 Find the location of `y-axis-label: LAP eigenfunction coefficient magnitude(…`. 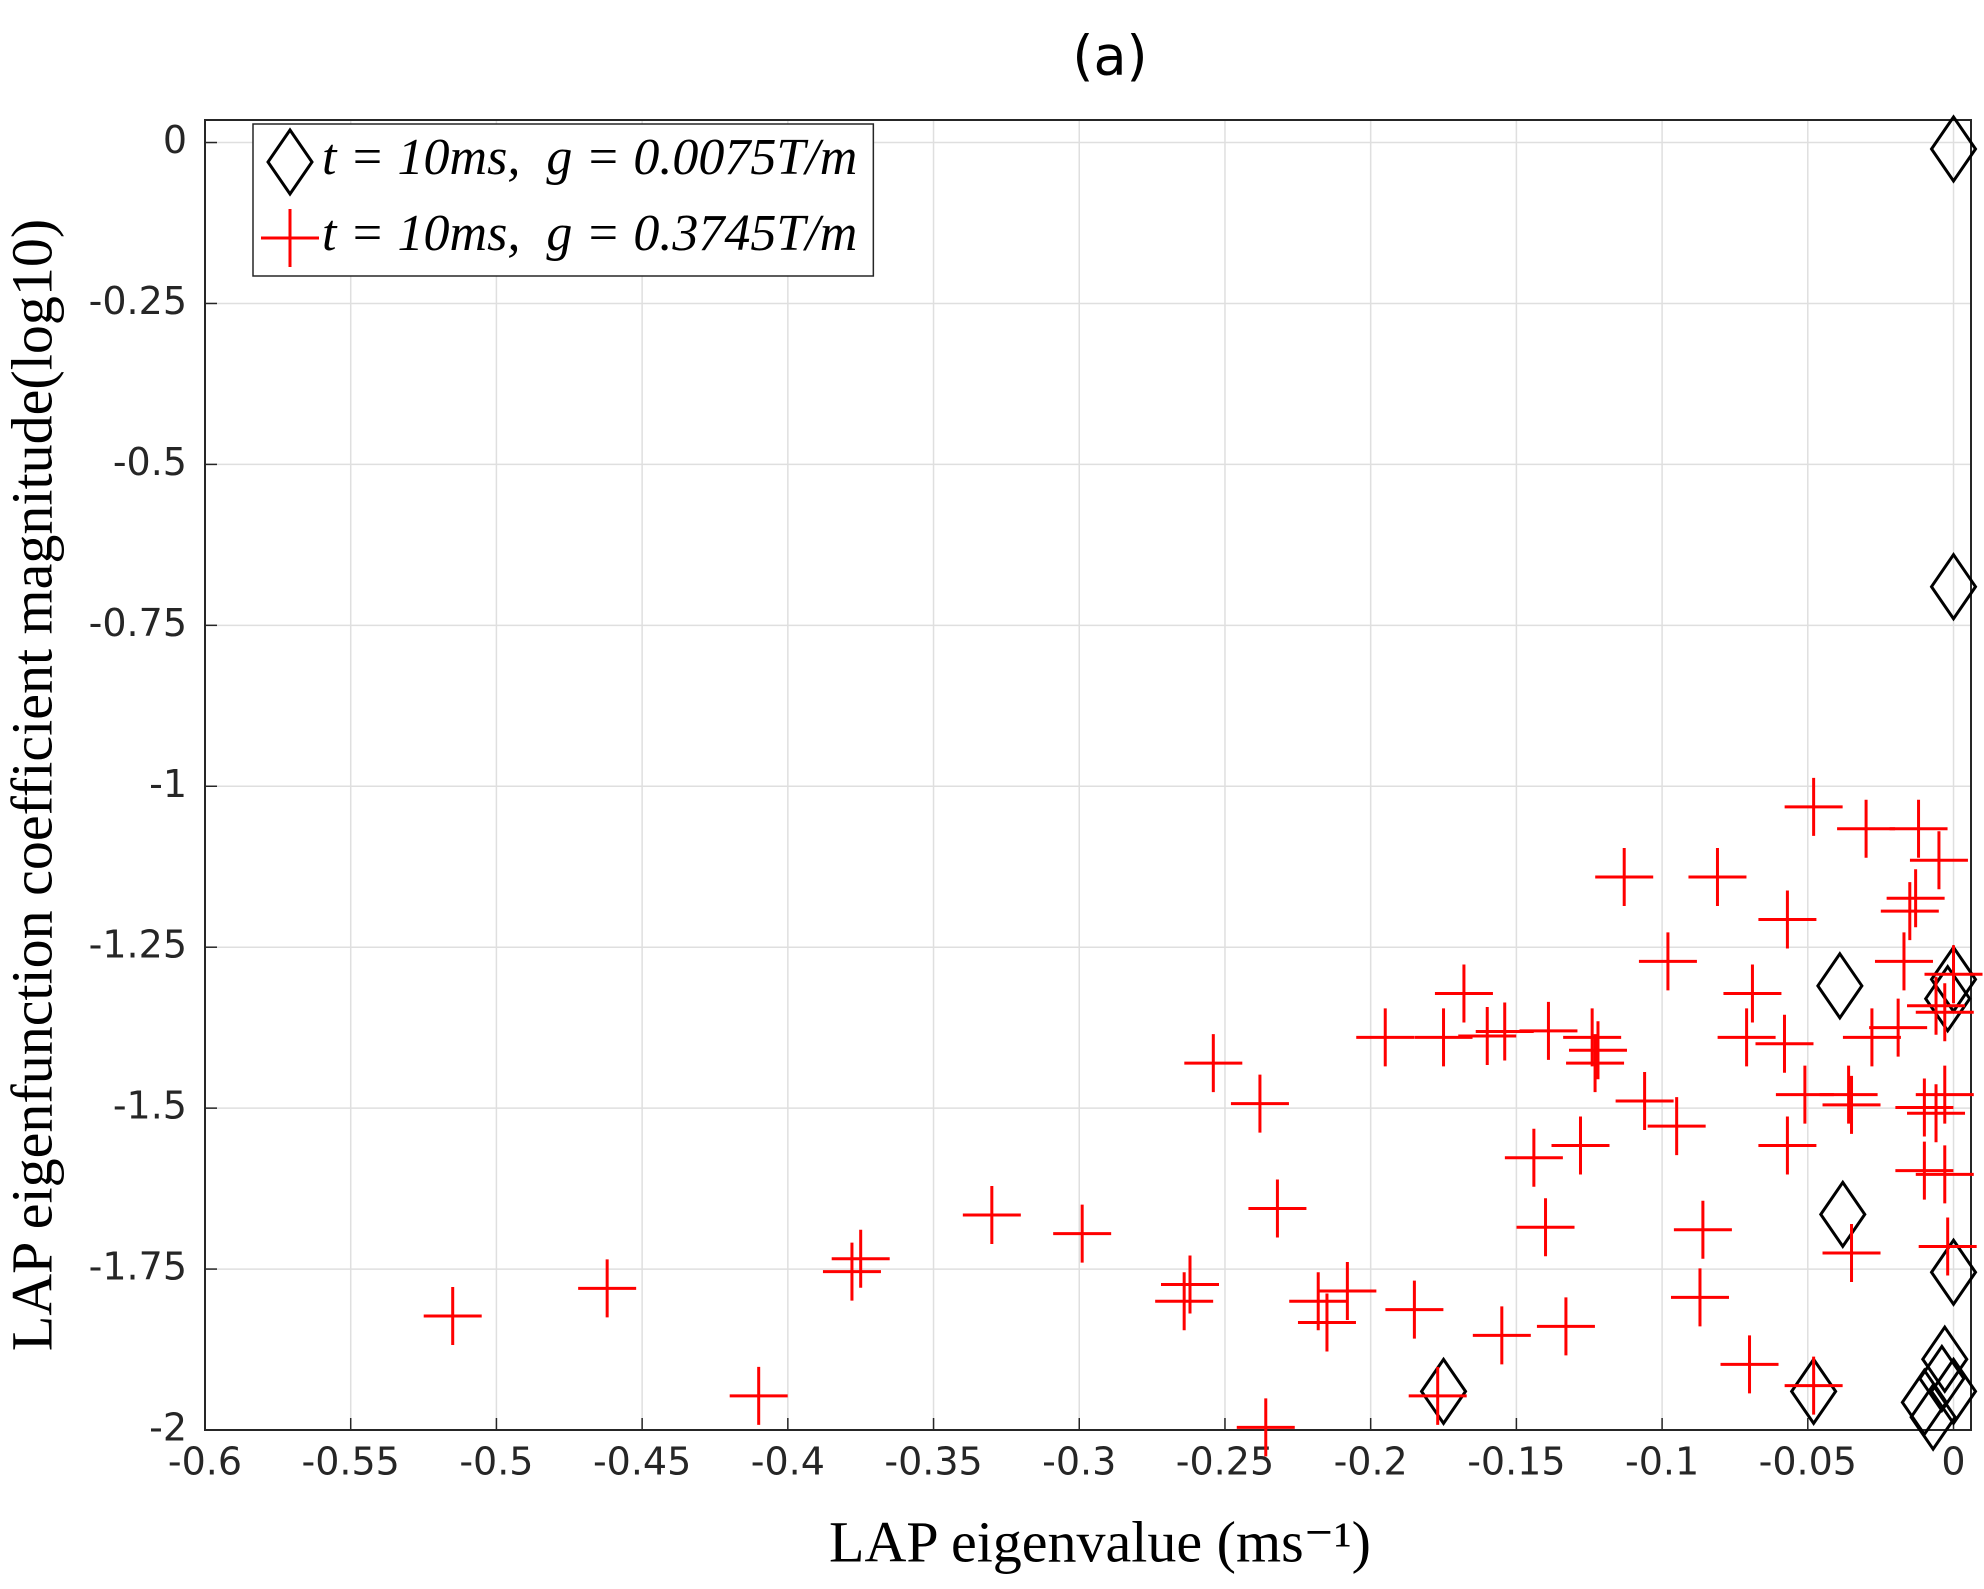

y-axis-label: LAP eigenfunction coefficient magnitude(… is located at coordinates (32, 785).